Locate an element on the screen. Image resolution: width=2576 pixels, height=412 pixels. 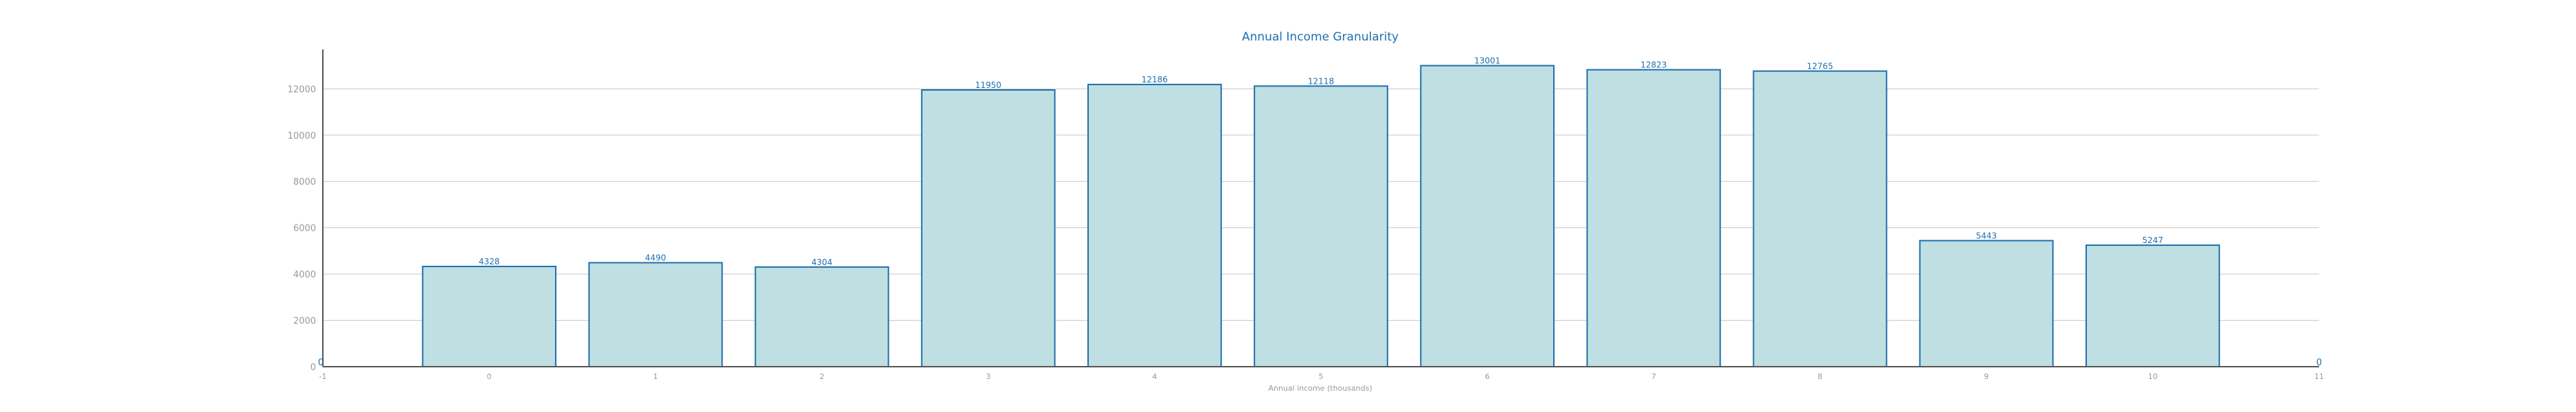
corner-label-left: 0 is located at coordinates (321, 363).